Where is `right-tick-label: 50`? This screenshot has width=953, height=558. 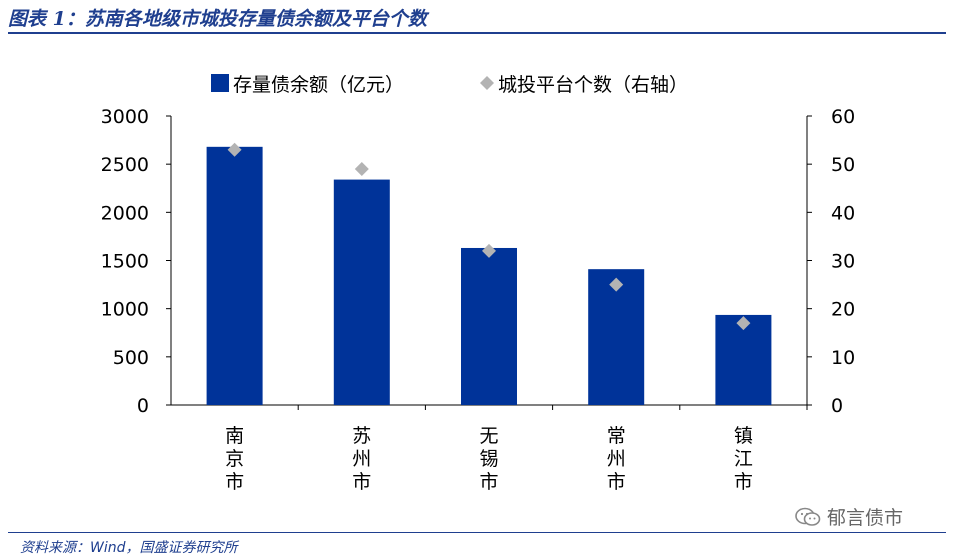 right-tick-label: 50 is located at coordinates (843, 165).